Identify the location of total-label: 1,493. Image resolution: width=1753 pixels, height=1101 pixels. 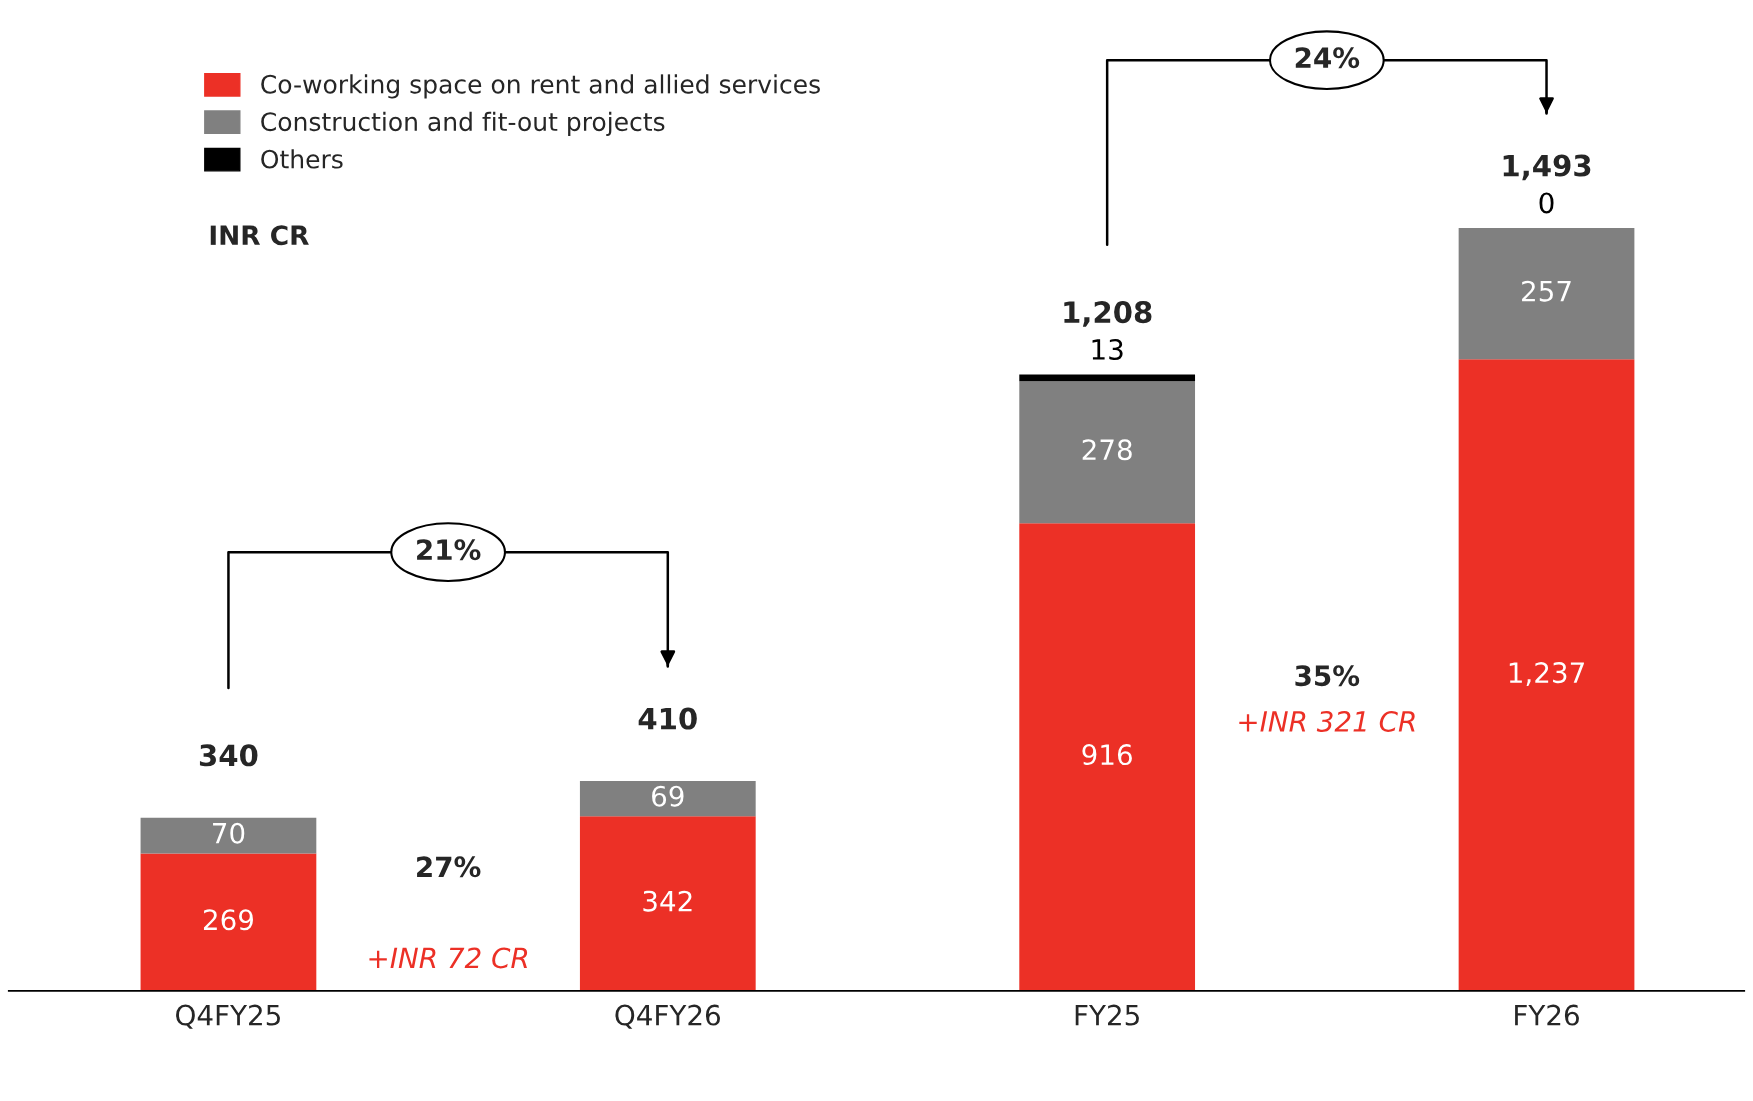
(1547, 167).